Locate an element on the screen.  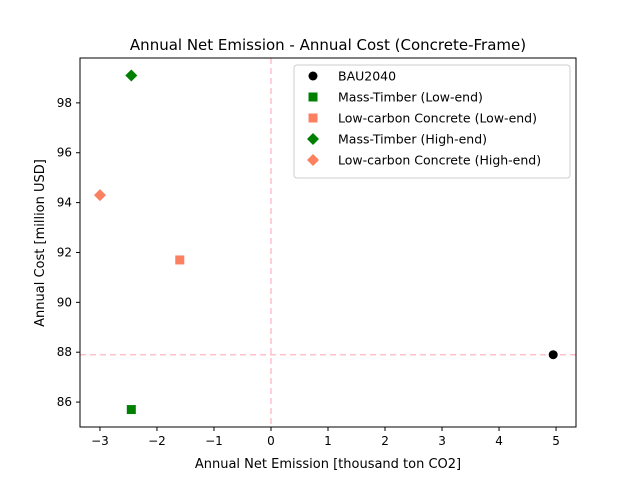
legend-box is located at coordinates (432, 121).